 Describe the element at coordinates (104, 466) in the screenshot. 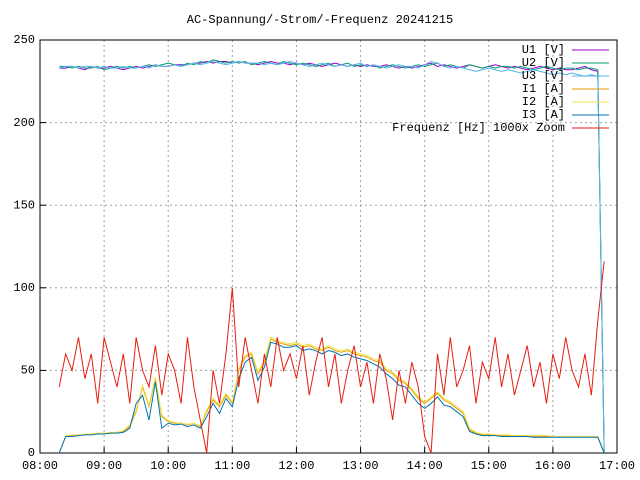

I see `x-tick-label: 09:00` at that location.